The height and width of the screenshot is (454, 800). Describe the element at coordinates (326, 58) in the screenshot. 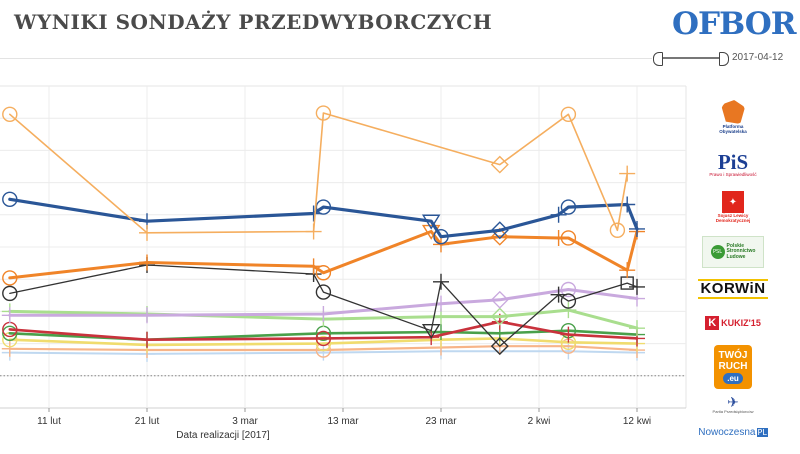

I see `header-divider` at that location.